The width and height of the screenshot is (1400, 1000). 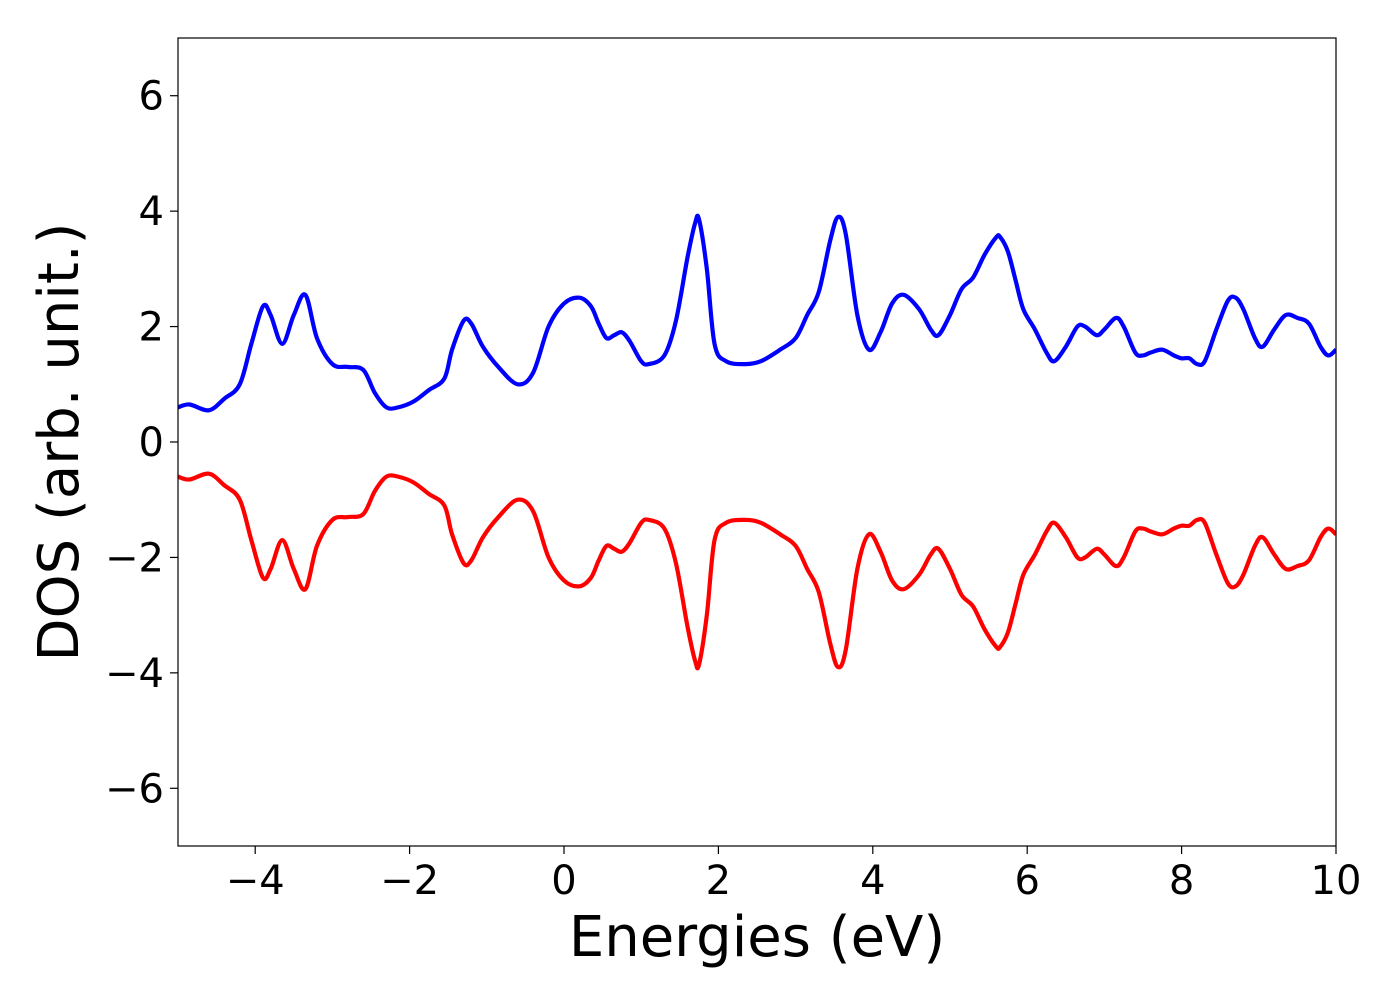 I want to click on x-axis-label: Energies (eV), so click(x=757, y=937).